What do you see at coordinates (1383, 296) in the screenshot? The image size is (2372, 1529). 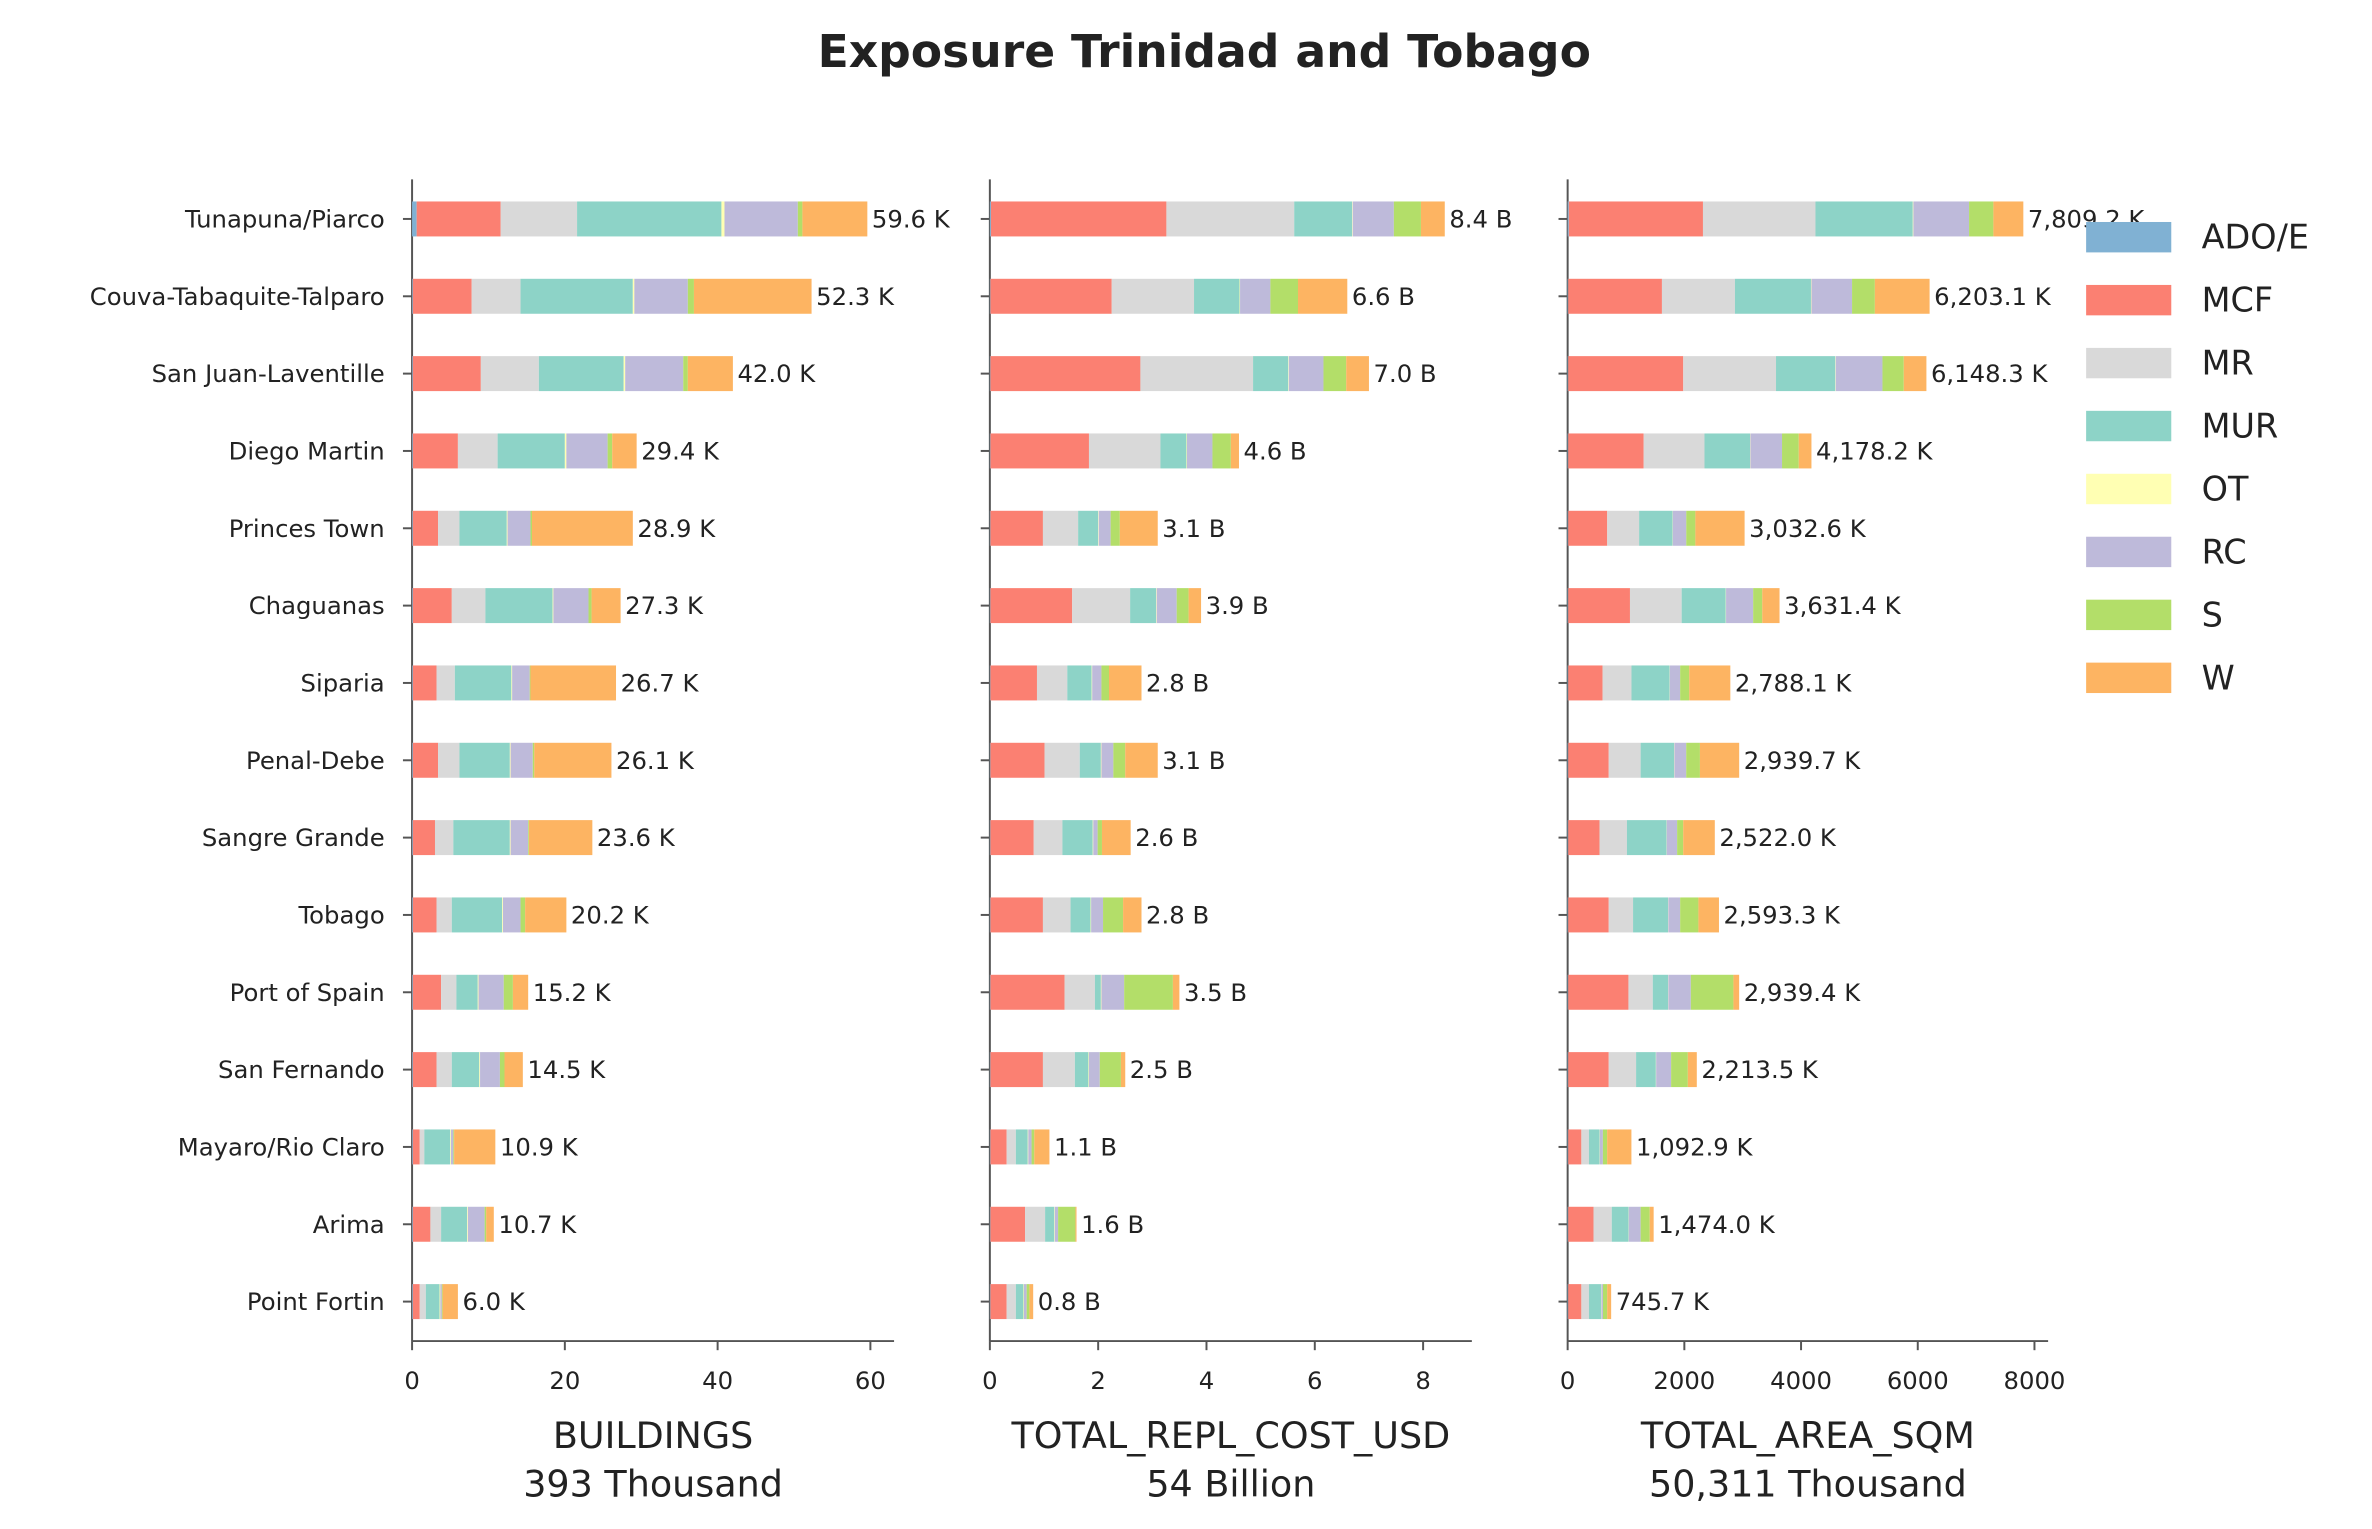 I see `value-label: 6.6 B` at bounding box center [1383, 296].